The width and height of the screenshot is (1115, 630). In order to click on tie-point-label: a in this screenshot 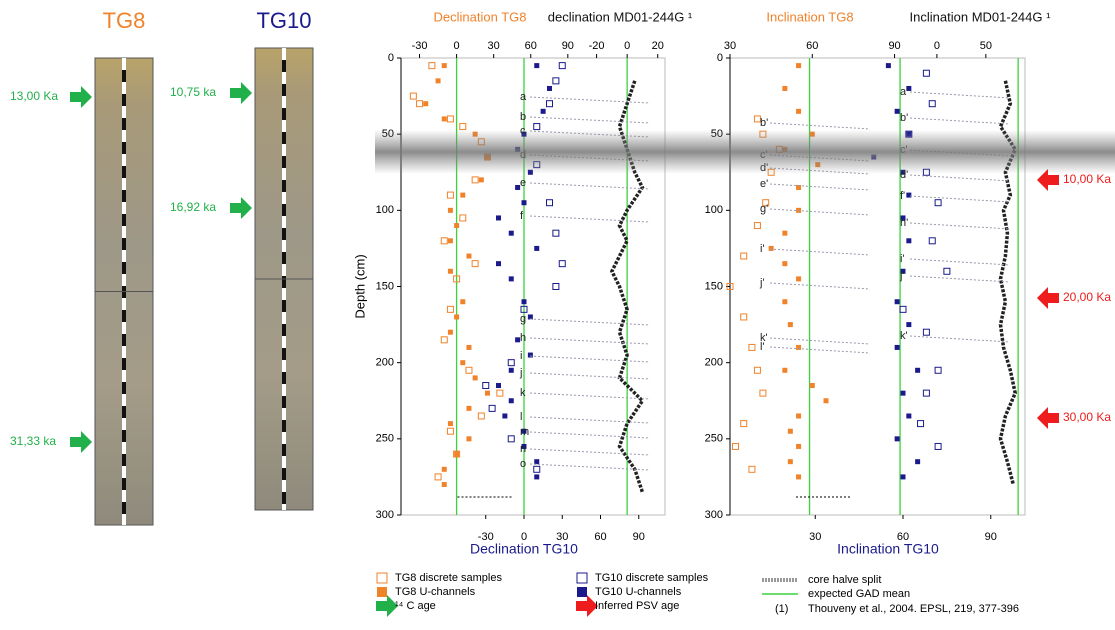, I will do `click(523, 97)`.